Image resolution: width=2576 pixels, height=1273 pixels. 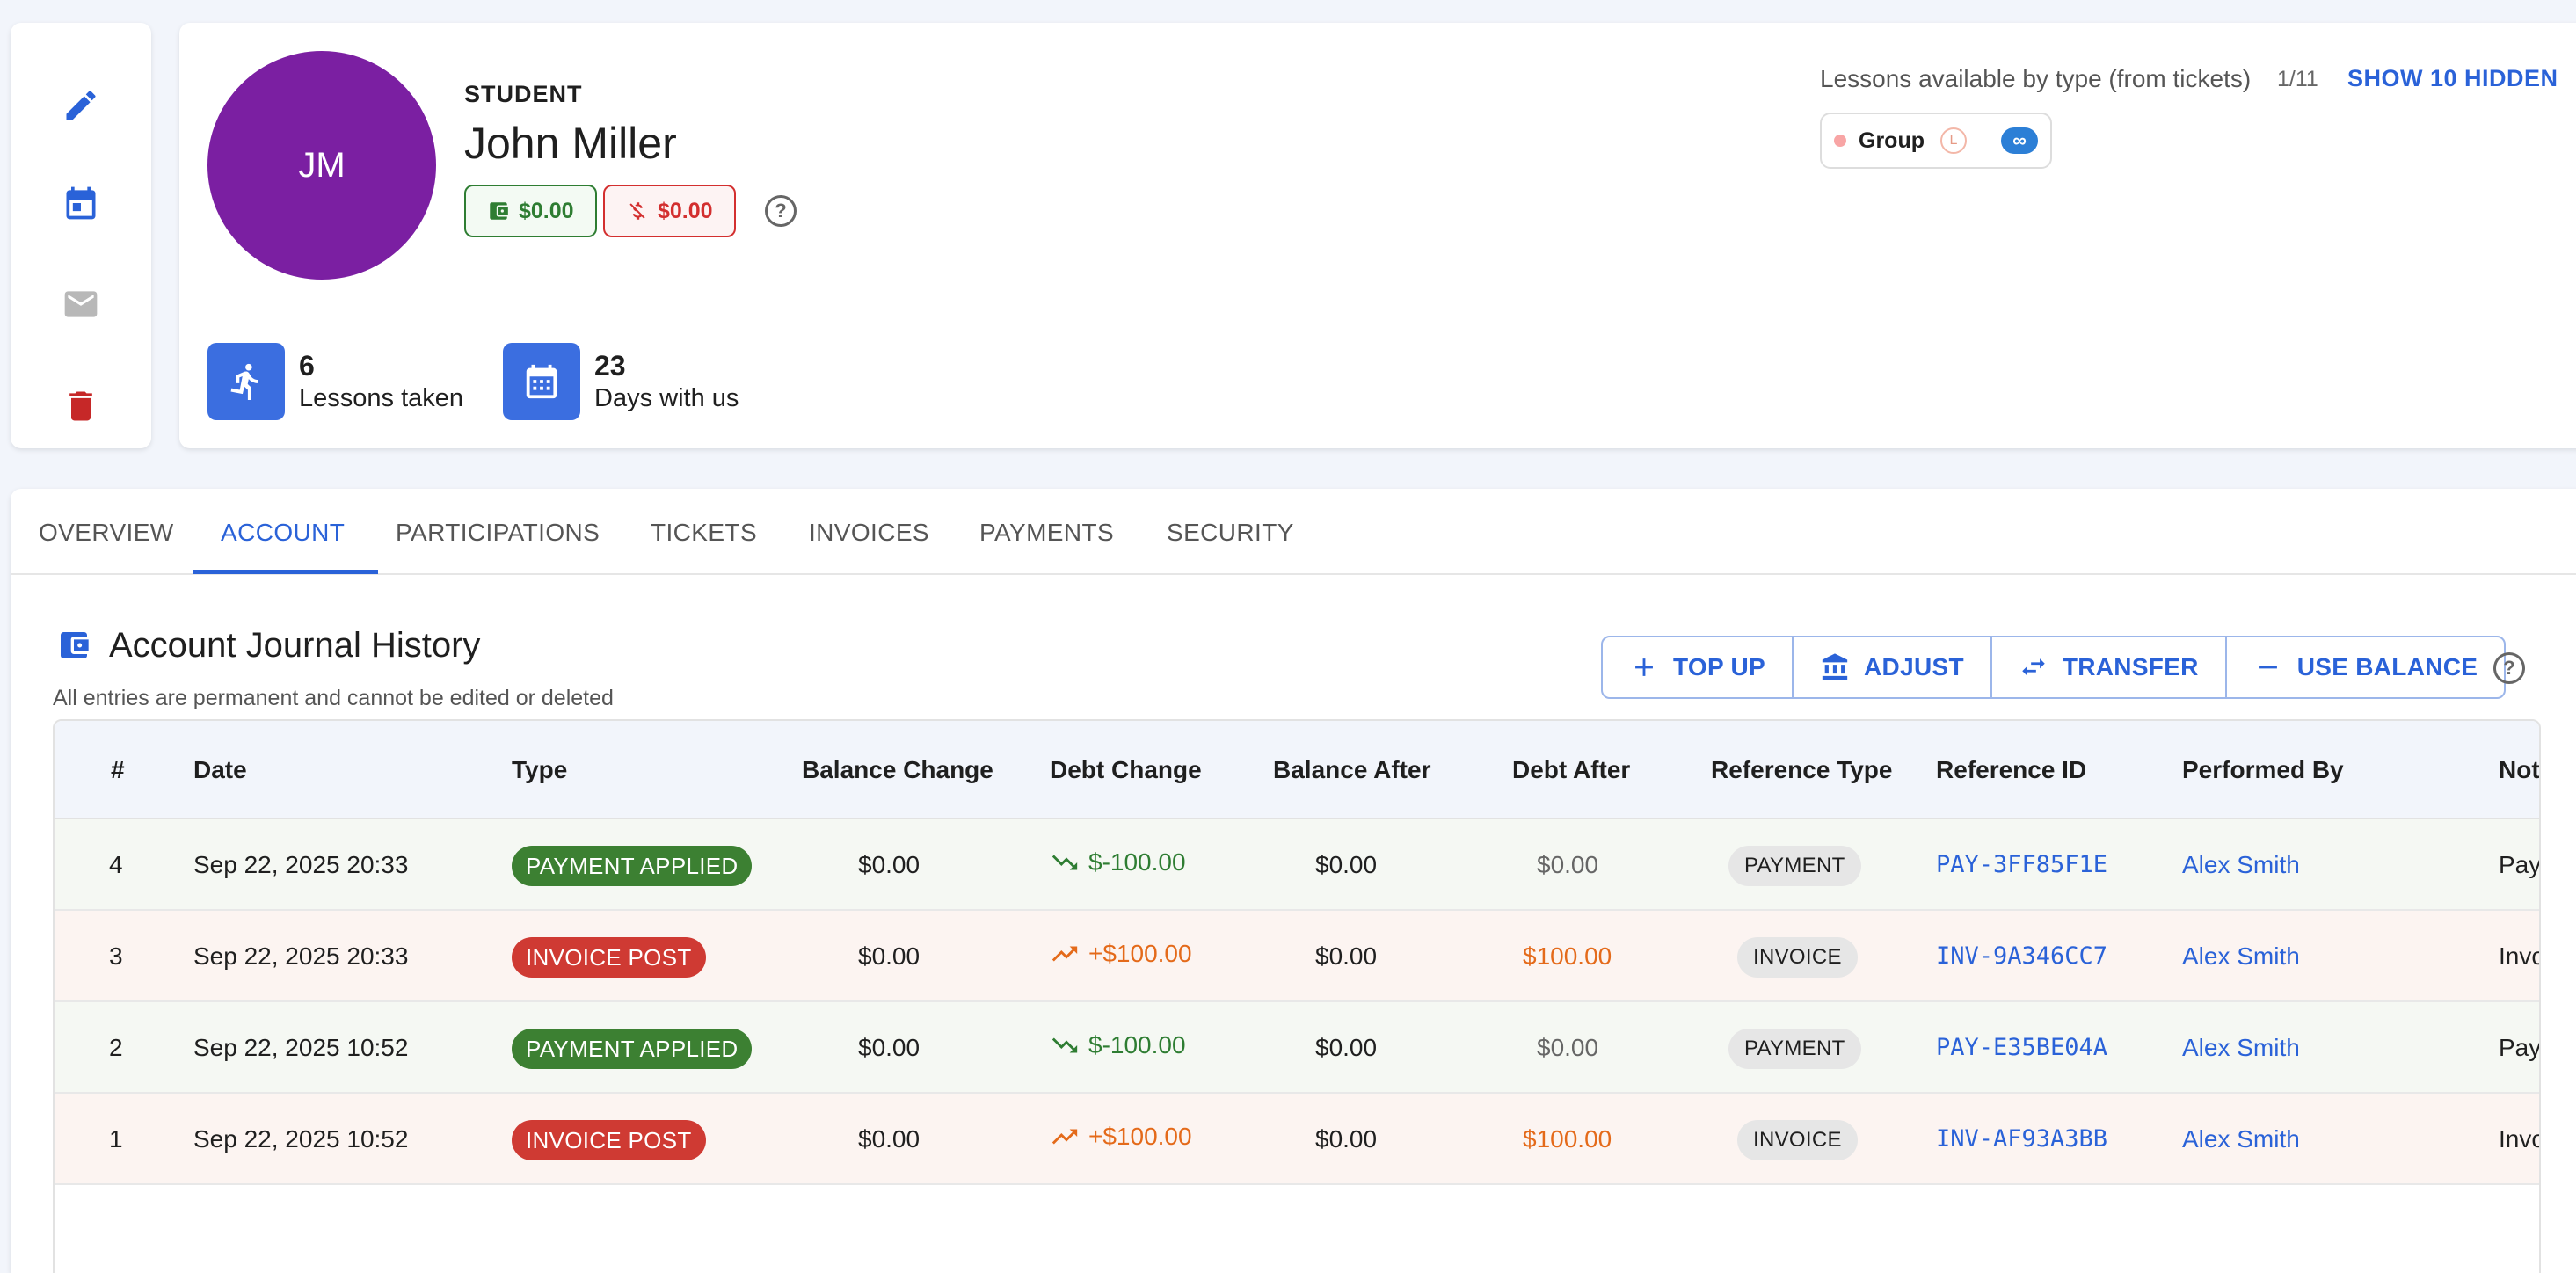 What do you see at coordinates (1137, 862) in the screenshot?
I see `debt-change-value: $-100.00` at bounding box center [1137, 862].